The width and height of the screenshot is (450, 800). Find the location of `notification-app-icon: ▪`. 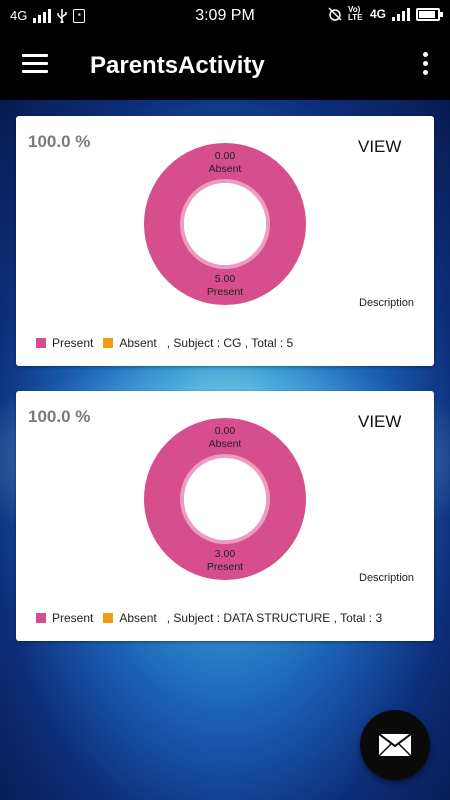

notification-app-icon: ▪ is located at coordinates (79, 15).